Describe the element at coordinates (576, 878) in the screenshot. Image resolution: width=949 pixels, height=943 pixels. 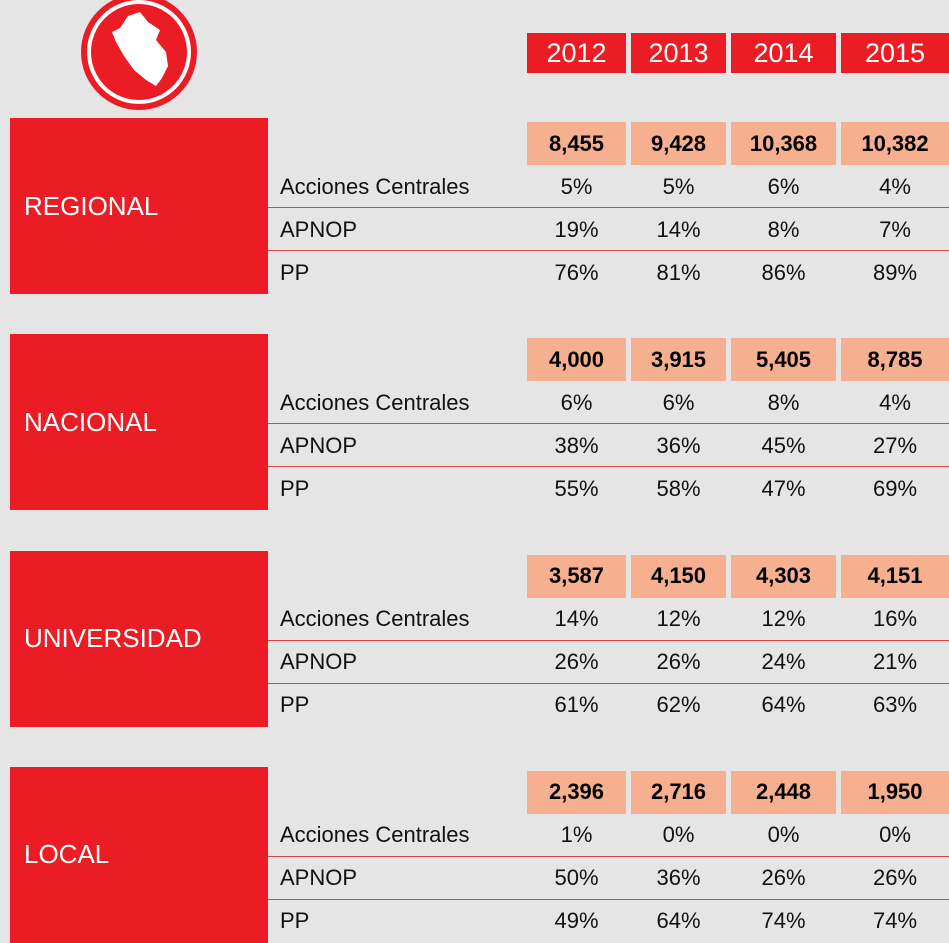
I see `value-cell: 50%` at that location.